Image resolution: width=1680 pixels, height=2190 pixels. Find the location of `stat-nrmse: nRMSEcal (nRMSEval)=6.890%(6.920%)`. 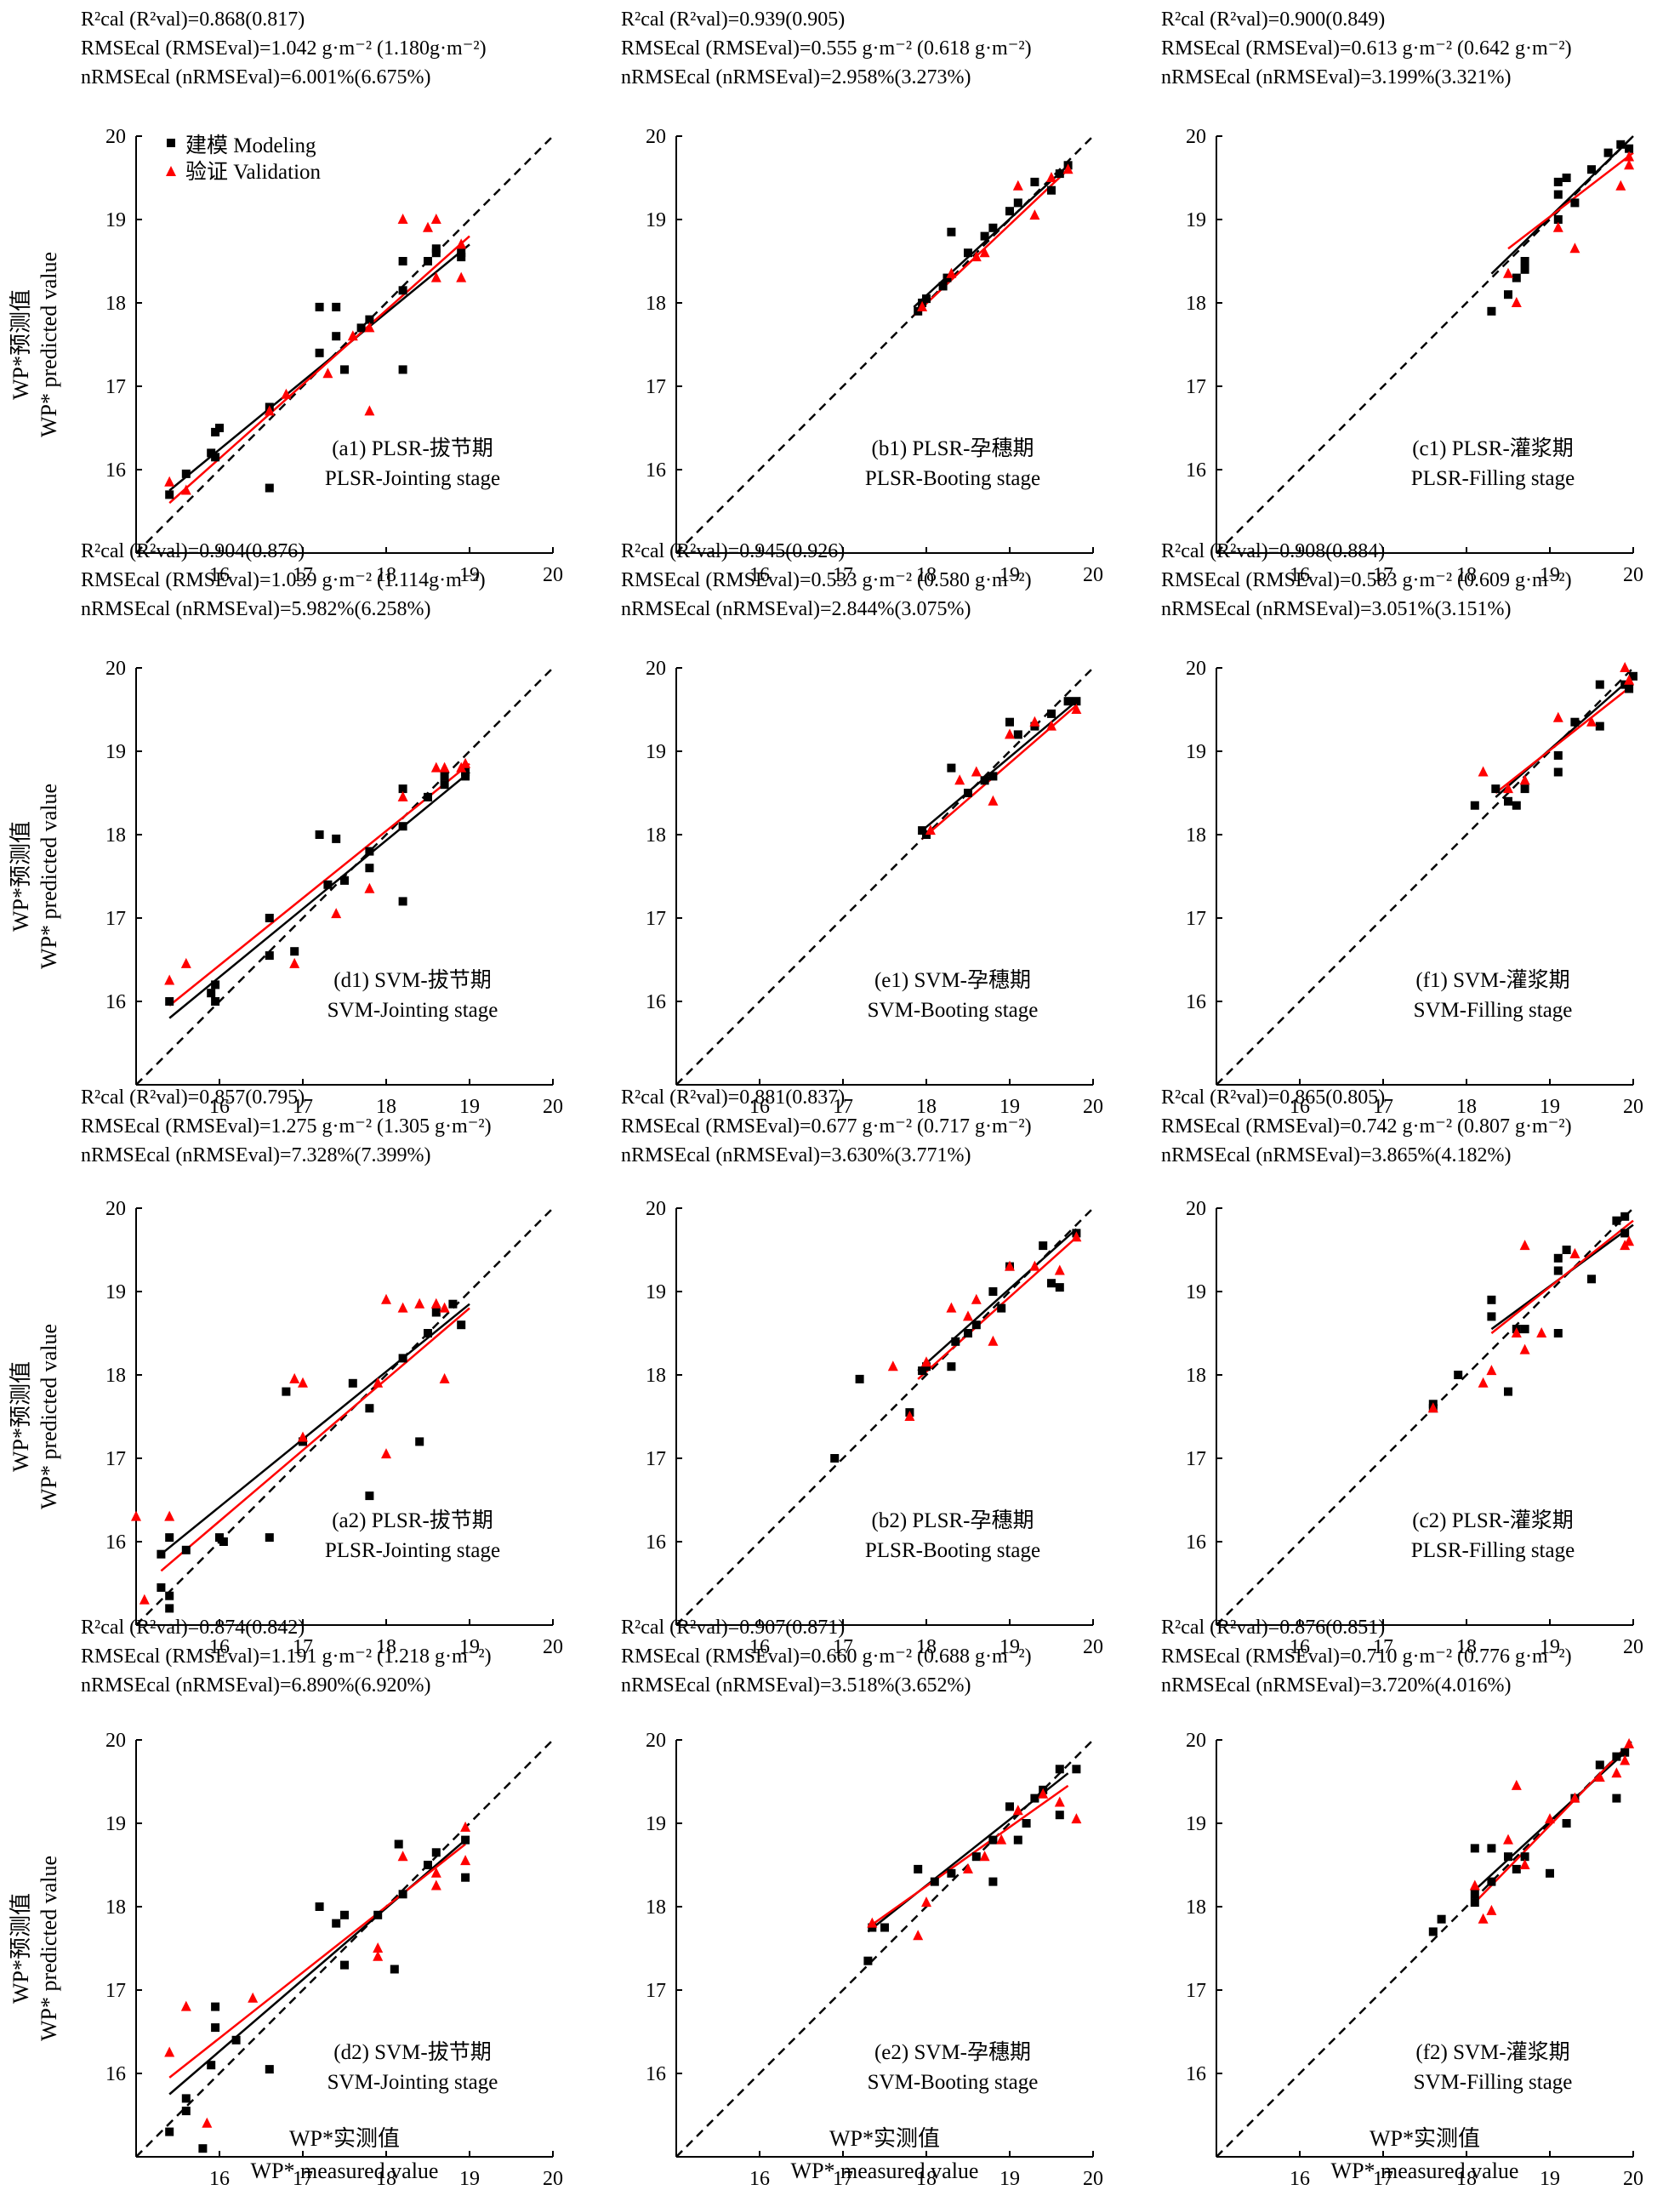

stat-nrmse: nRMSEcal (nRMSEval)=6.890%(6.920%) is located at coordinates (256, 1685).